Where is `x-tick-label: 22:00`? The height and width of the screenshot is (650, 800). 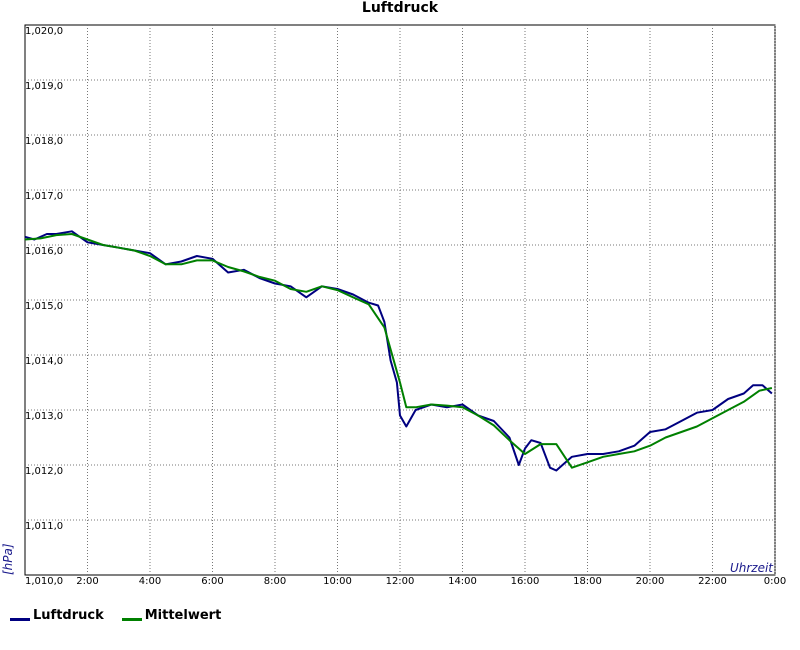 x-tick-label: 22:00 is located at coordinates (712, 581).